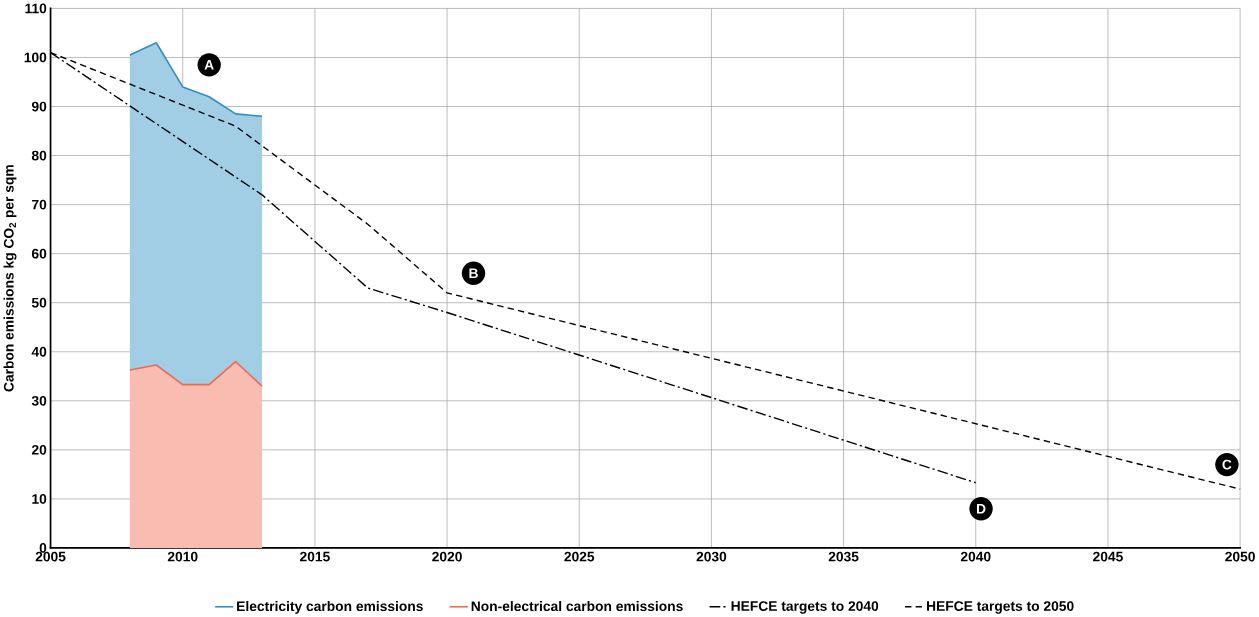 The width and height of the screenshot is (1259, 617). What do you see at coordinates (315, 556) in the screenshot?
I see `x-tick-label: 2015` at bounding box center [315, 556].